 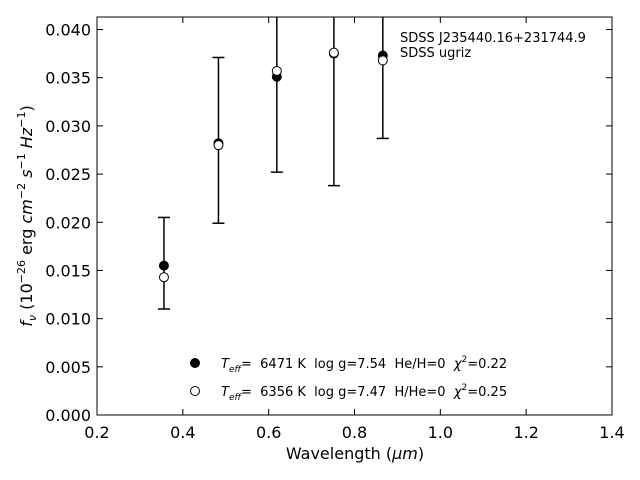 What do you see at coordinates (364, 365) in the screenshot?
I see `legend-entry-filled: Teff= 6471 K log g=7.54 He/H=0 χ2=0.22` at bounding box center [364, 365].